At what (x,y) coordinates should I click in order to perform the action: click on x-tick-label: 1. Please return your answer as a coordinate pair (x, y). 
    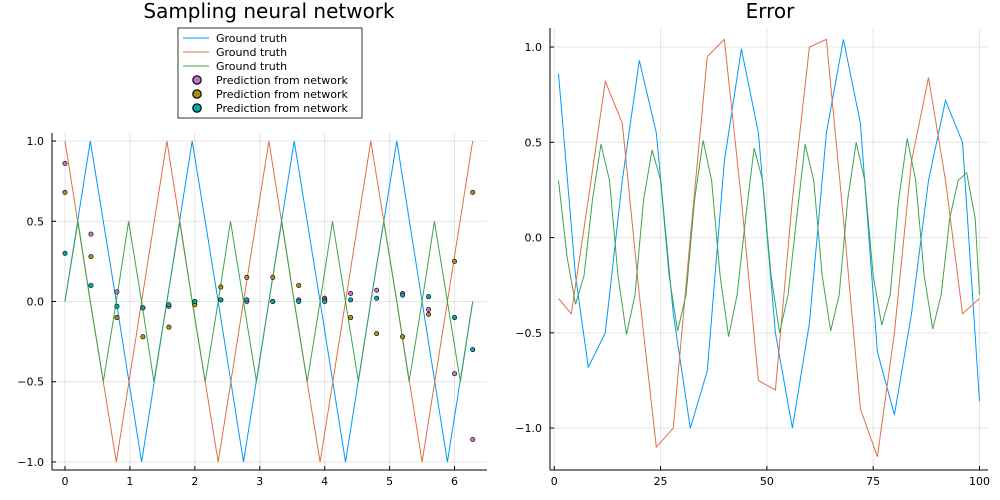
    Looking at the image, I should click on (129, 481).